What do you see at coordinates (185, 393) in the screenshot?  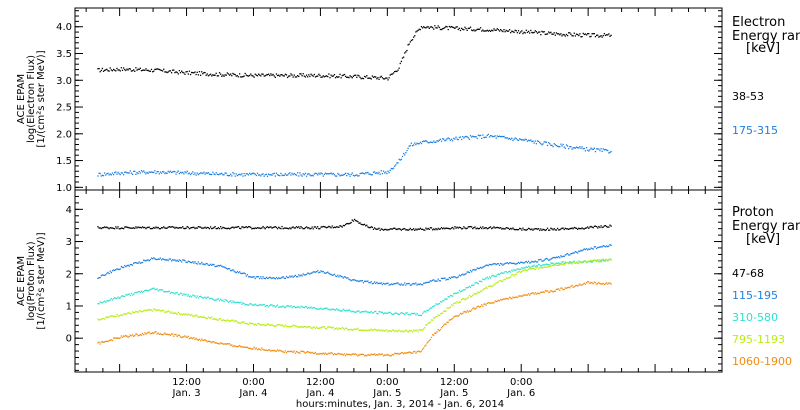 I see `x-tick-date-label: Jan. 3` at bounding box center [185, 393].